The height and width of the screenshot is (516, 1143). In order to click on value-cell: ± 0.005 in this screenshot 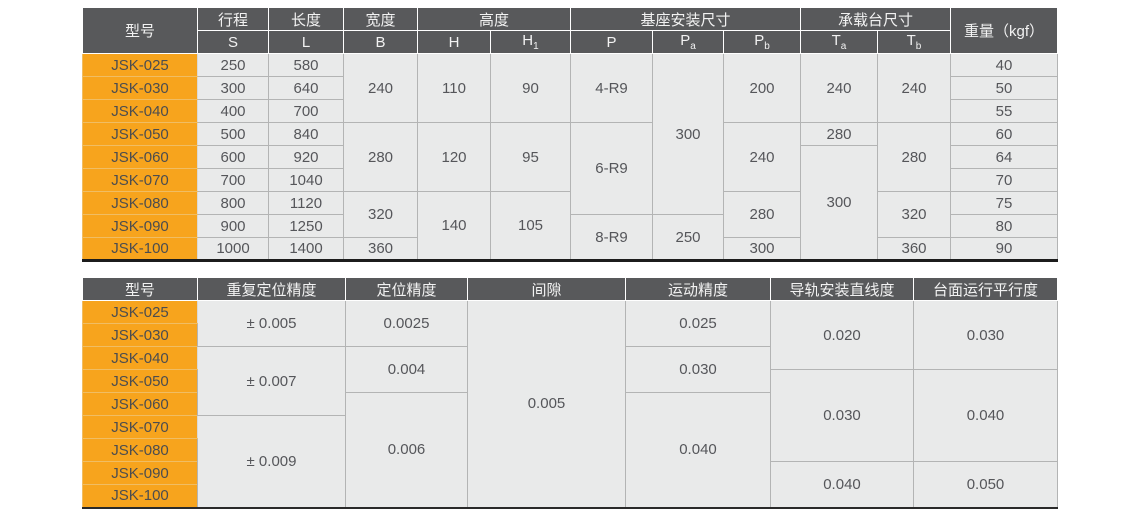, I will do `click(271, 323)`.